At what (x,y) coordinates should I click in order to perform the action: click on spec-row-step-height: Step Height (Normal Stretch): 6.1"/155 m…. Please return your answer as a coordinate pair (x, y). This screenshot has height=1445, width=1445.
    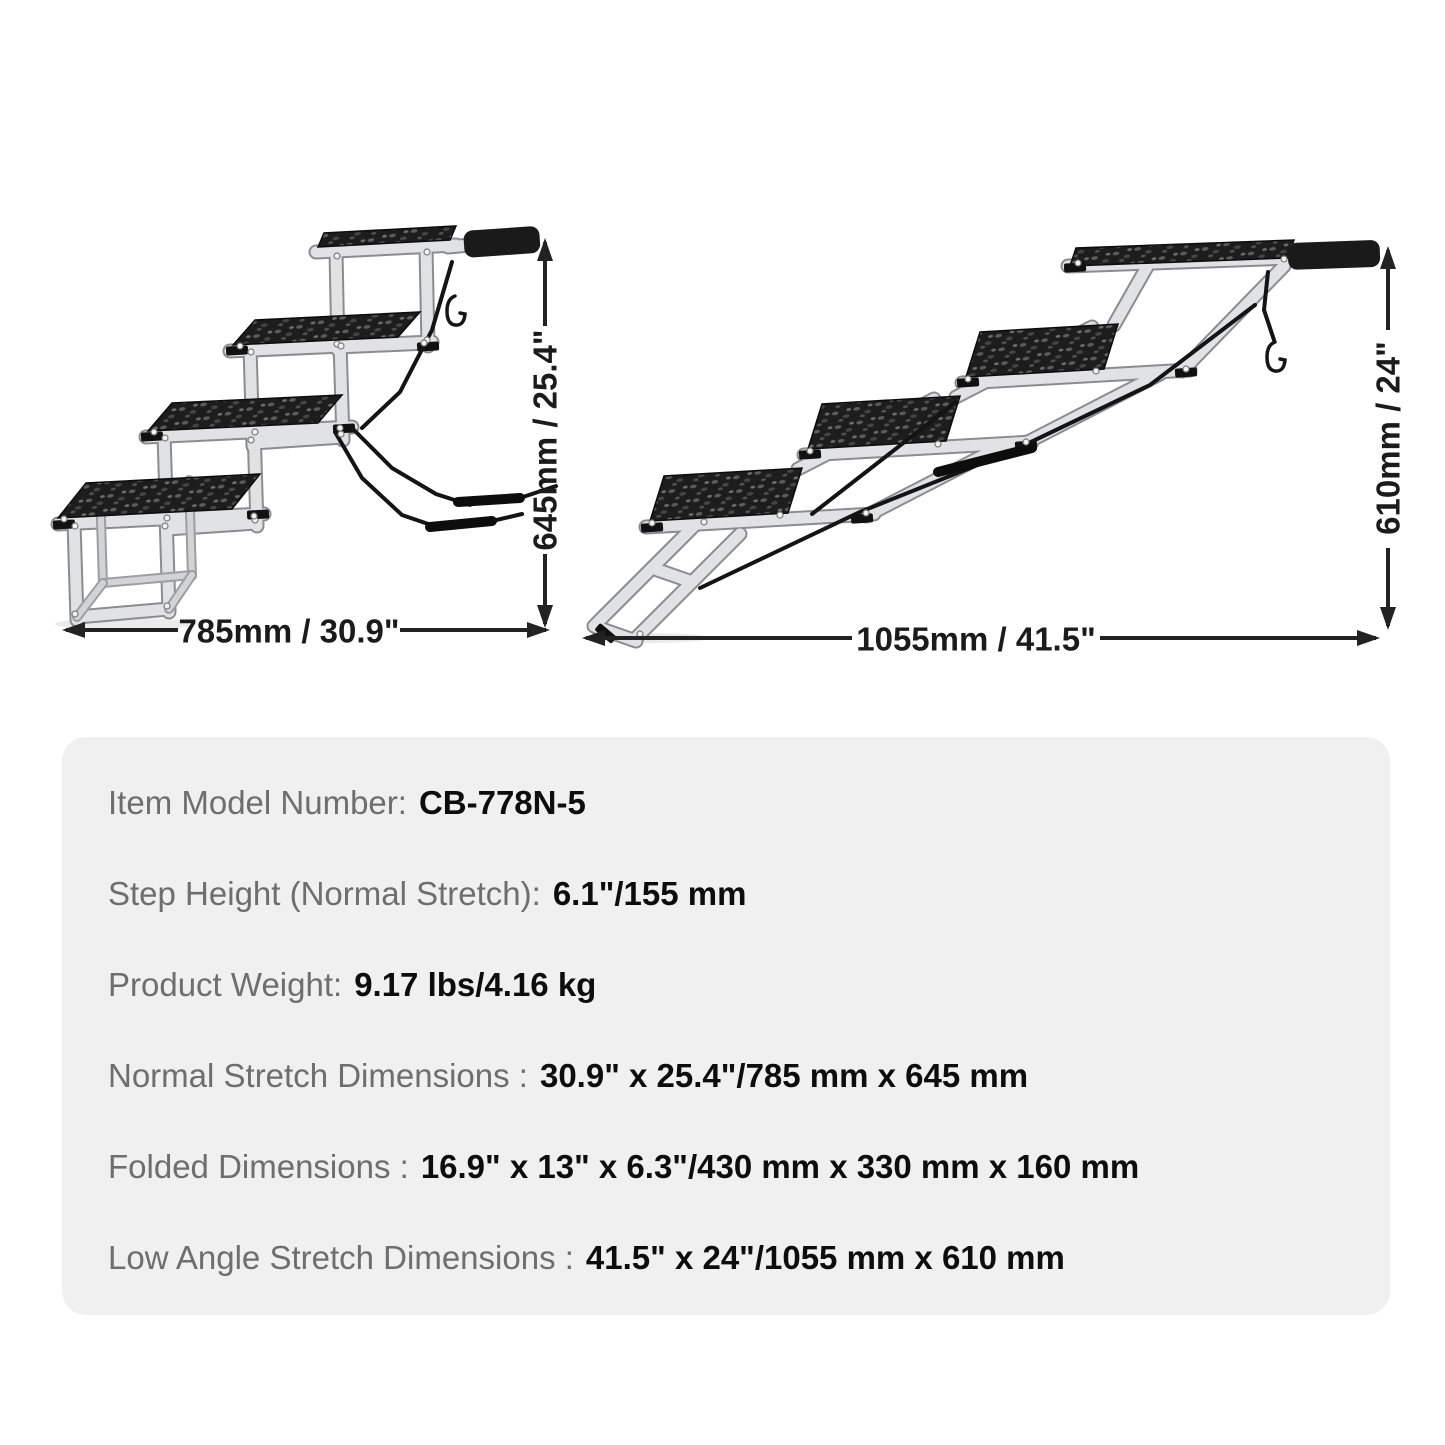
    Looking at the image, I should click on (734, 893).